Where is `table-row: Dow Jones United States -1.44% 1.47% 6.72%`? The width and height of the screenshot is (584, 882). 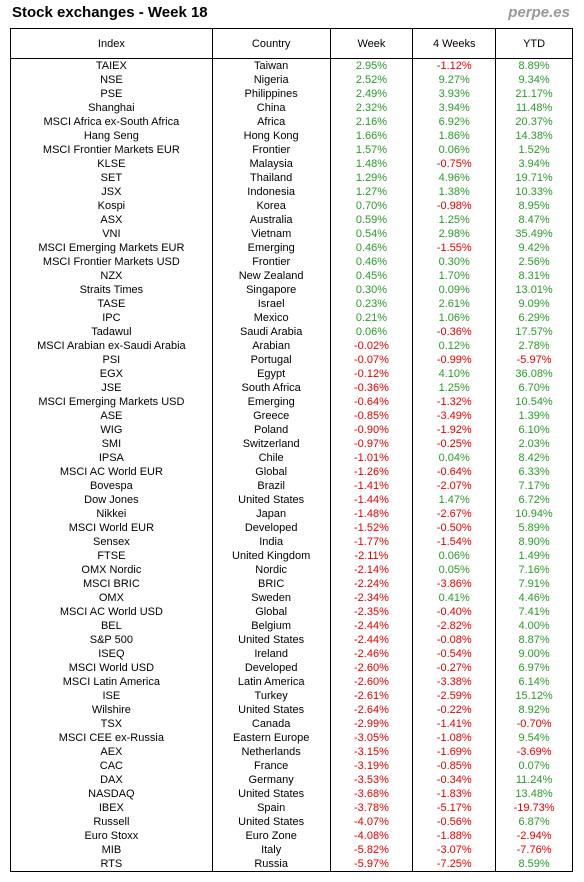
table-row: Dow Jones United States -1.44% 1.47% 6.72% is located at coordinates (291, 500).